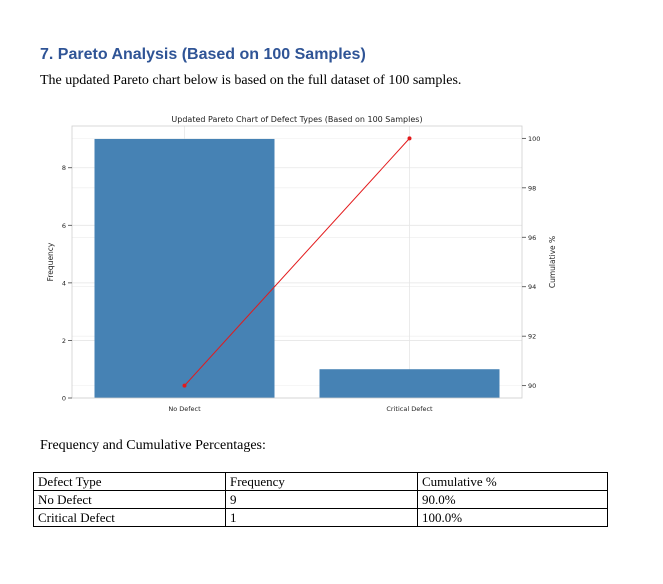  I want to click on table-row: No Defect 9 90.0%, so click(320, 499).